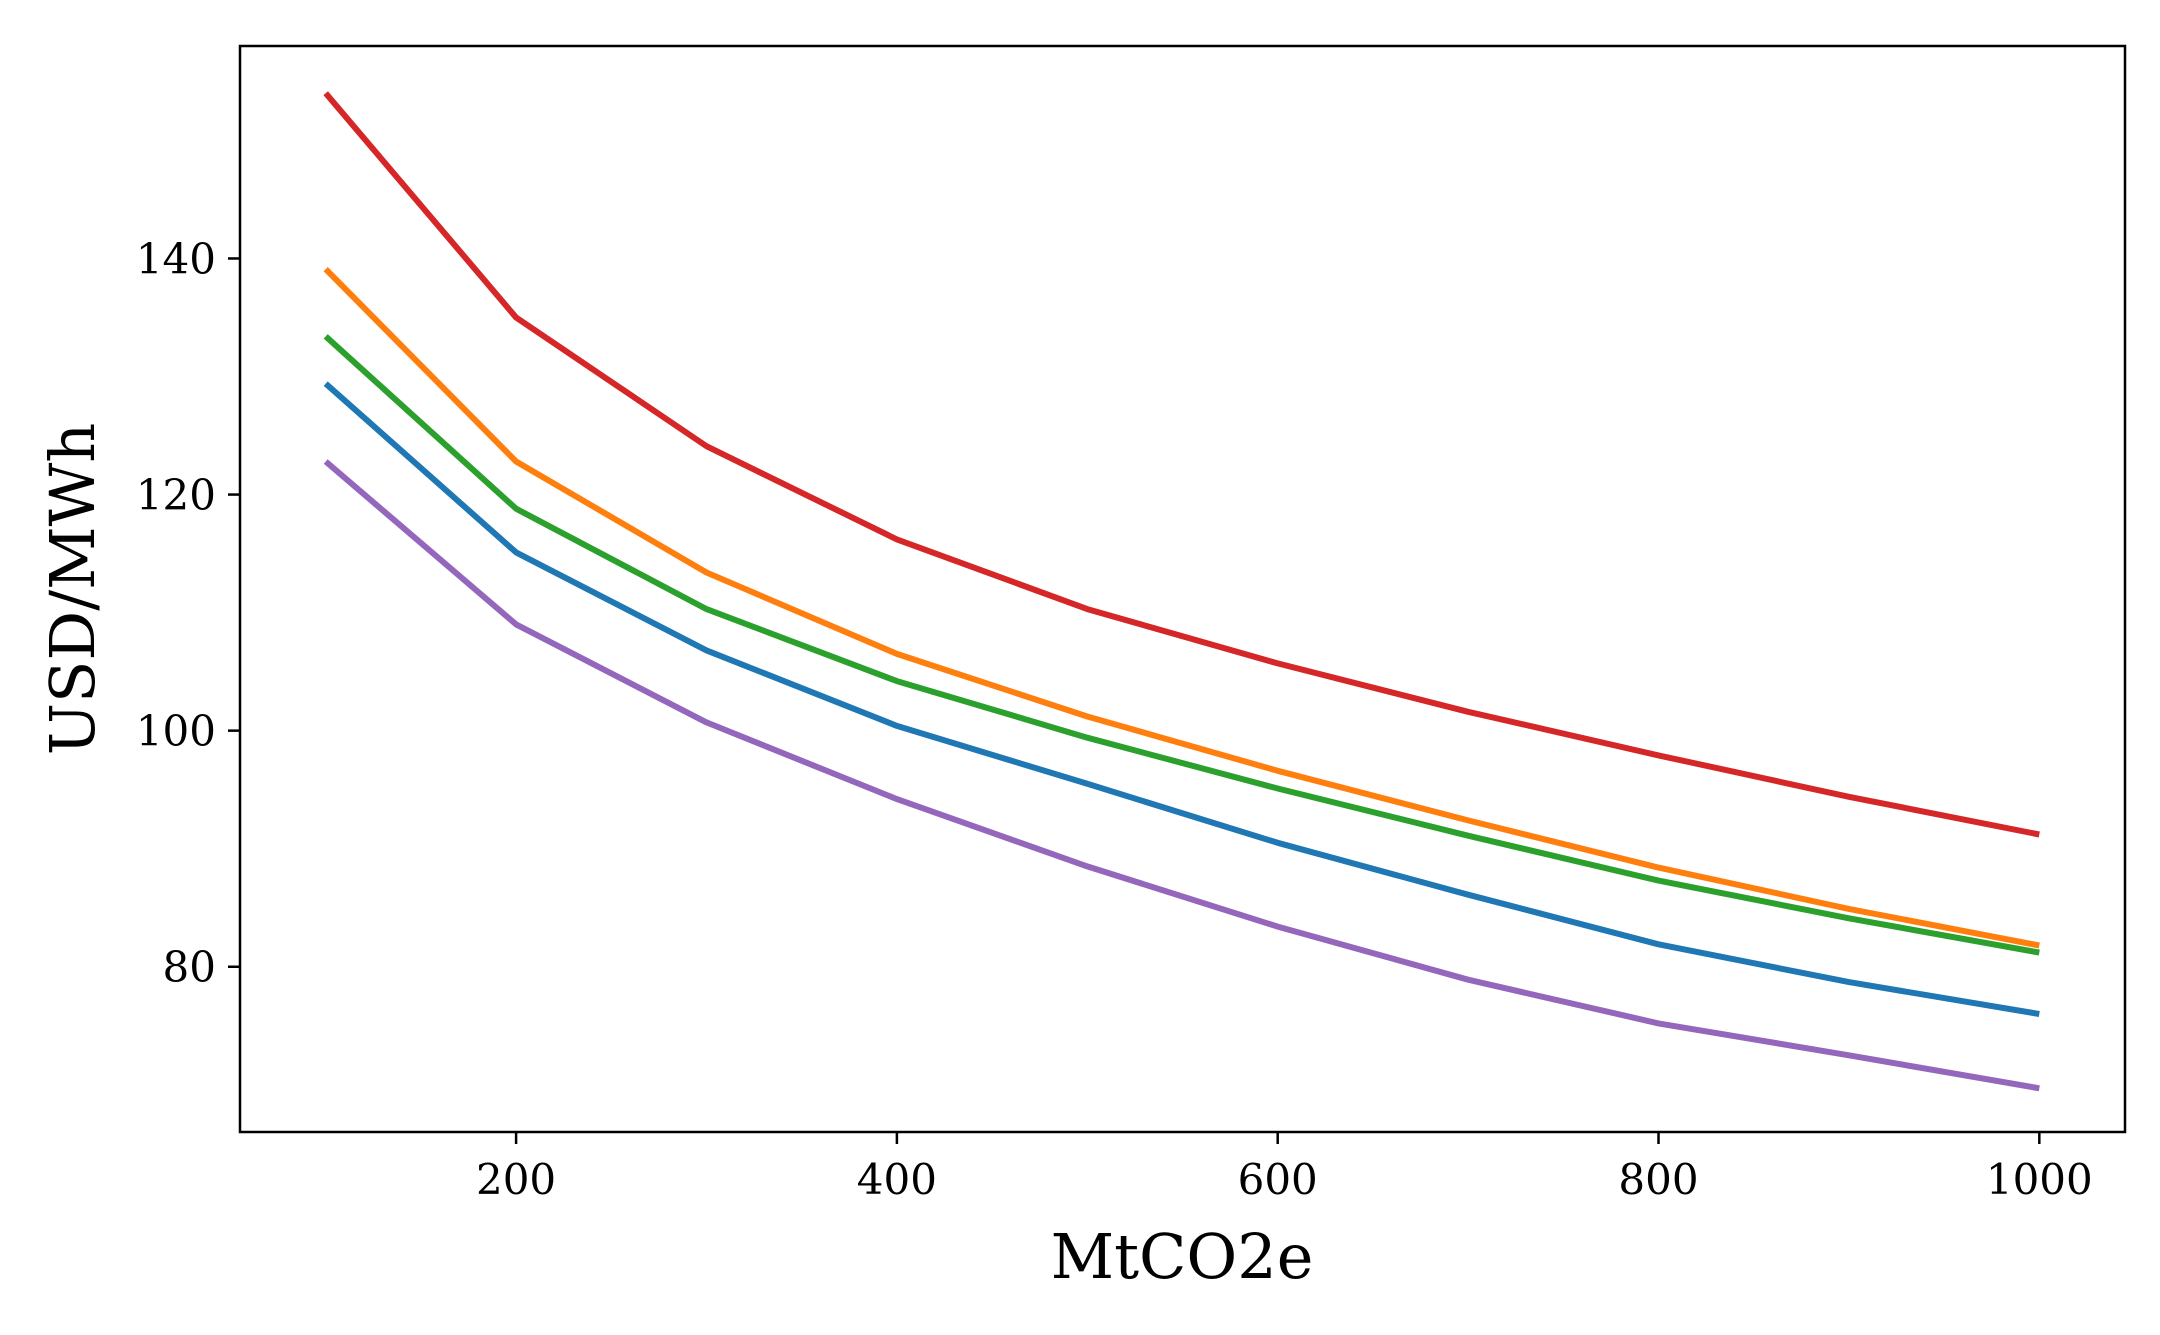 This screenshot has width=2160, height=1335. What do you see at coordinates (189, 967) in the screenshot?
I see `y-tick-label: 80` at bounding box center [189, 967].